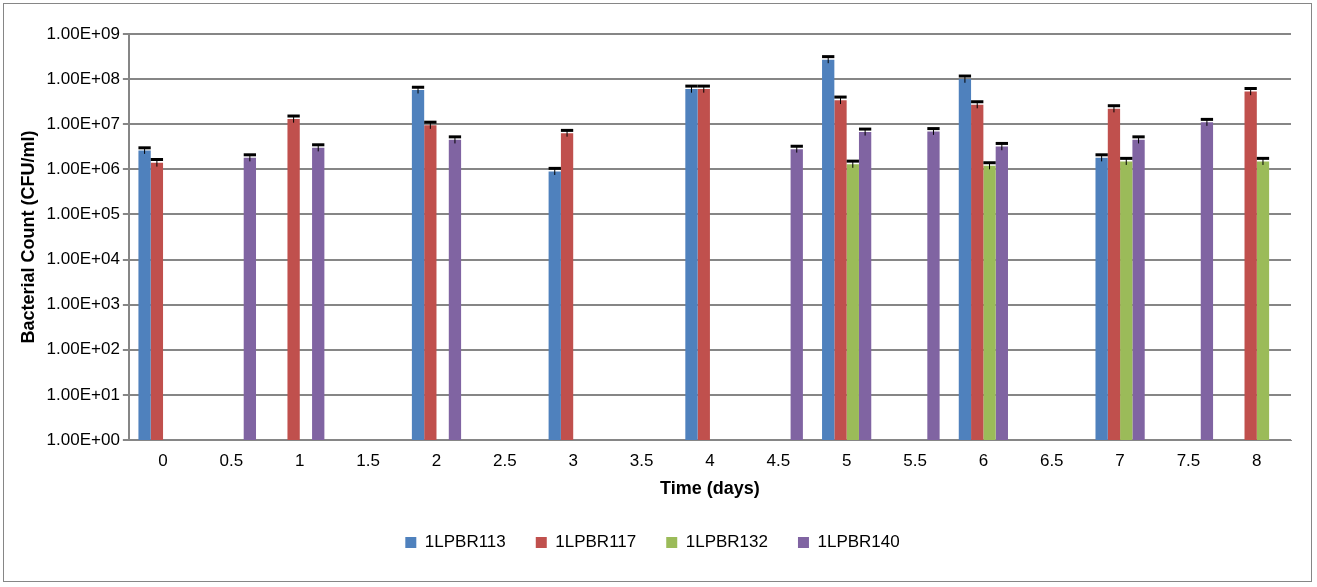 This screenshot has width=1317, height=587. I want to click on y-tick-label: 1.00E+03, so click(83, 304).